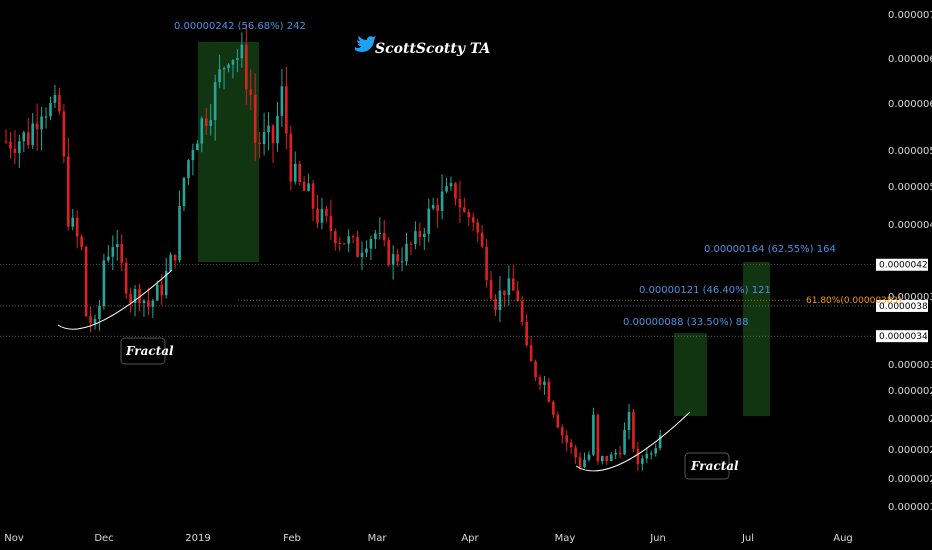 The width and height of the screenshot is (932, 550). Describe the element at coordinates (14, 538) in the screenshot. I see `x-tick-label: Nov` at that location.